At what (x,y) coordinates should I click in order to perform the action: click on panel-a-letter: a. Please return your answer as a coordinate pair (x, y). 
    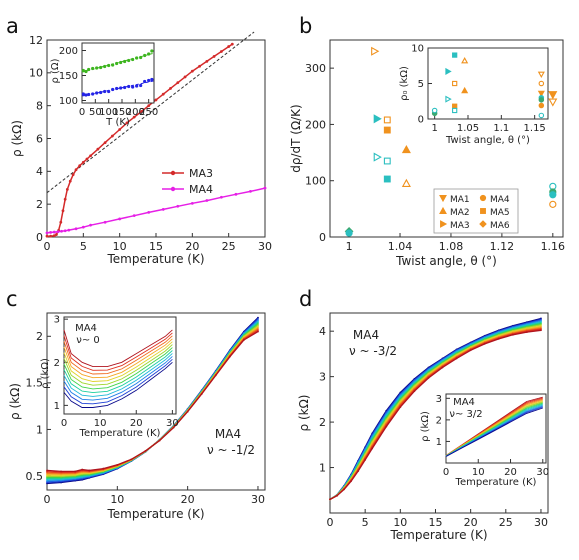
    Looking at the image, I should click on (12, 26).